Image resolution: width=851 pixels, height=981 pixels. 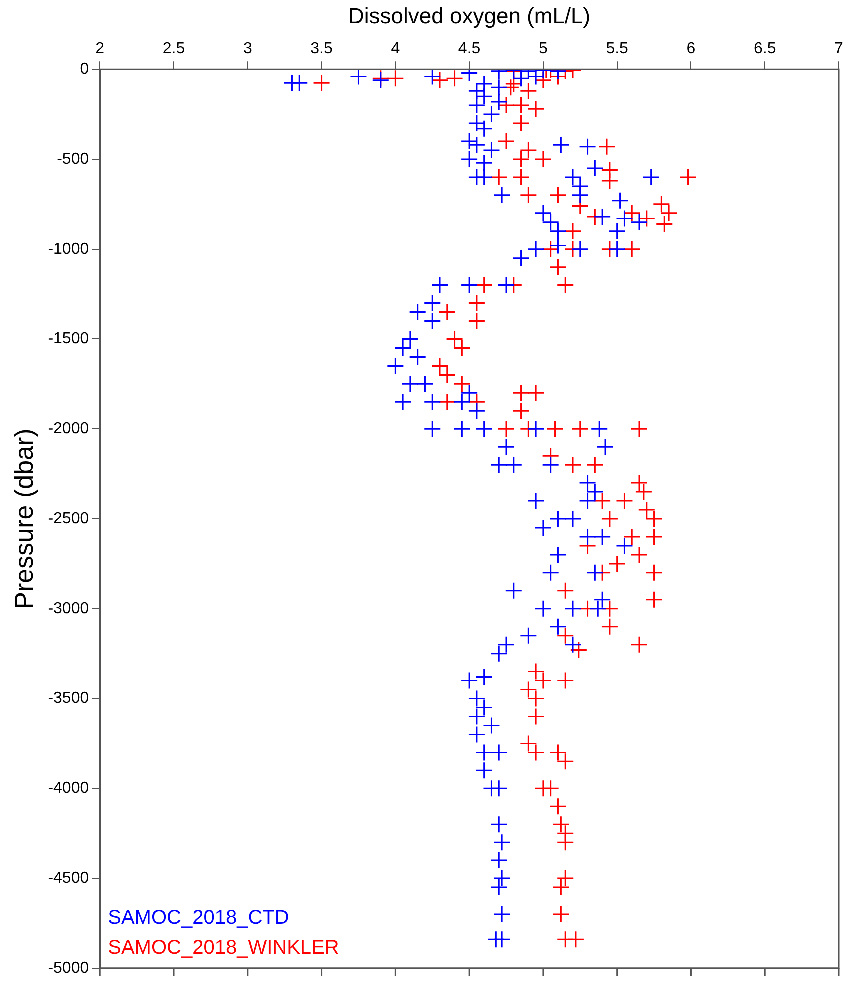 I want to click on x-tick-label: 4.5, so click(x=469, y=49).